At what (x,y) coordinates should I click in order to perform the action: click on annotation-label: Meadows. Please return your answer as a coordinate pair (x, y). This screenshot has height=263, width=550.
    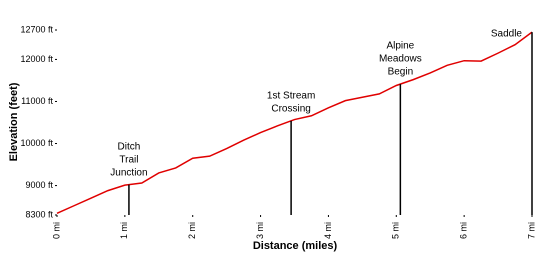
    Looking at the image, I should click on (400, 59).